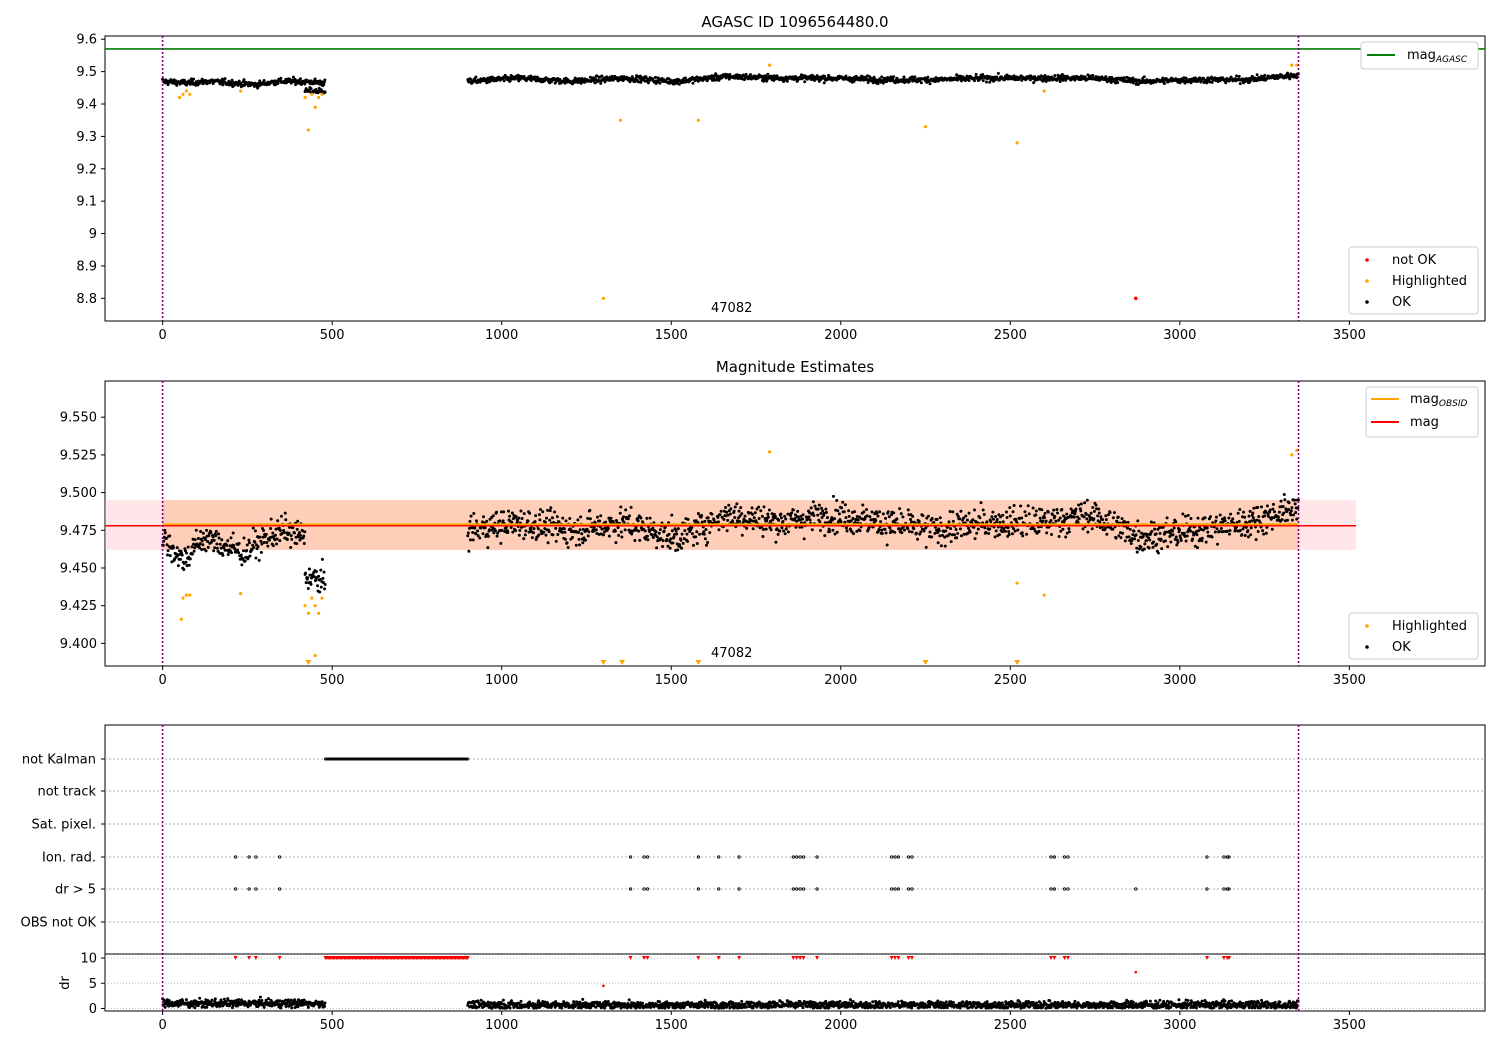  I want to click on x-tick-label: 1000, so click(501, 680).